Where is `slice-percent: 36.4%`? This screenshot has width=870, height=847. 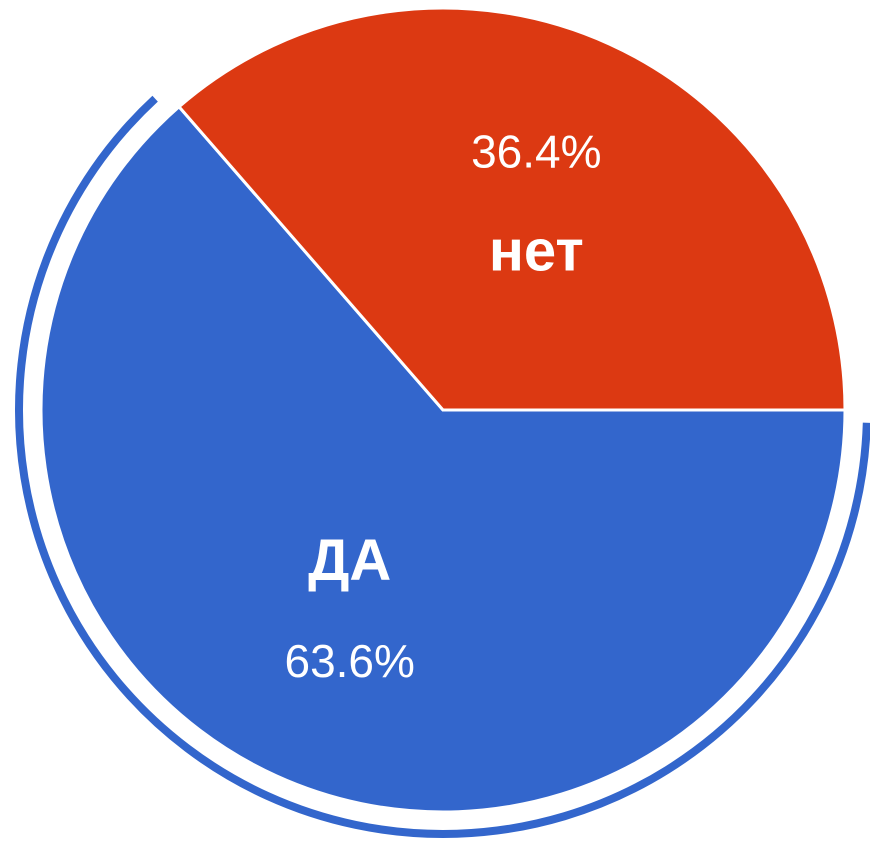 slice-percent: 36.4% is located at coordinates (536, 151).